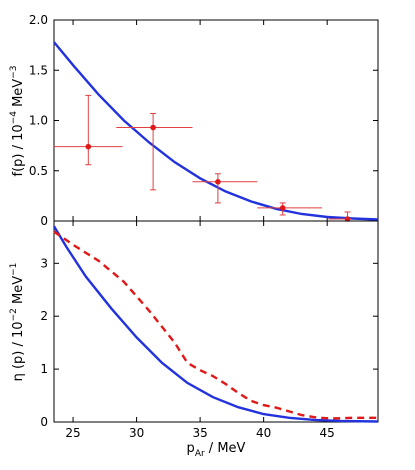 This screenshot has height=470, width=415. I want to click on x-tick-label: 45, so click(327, 433).